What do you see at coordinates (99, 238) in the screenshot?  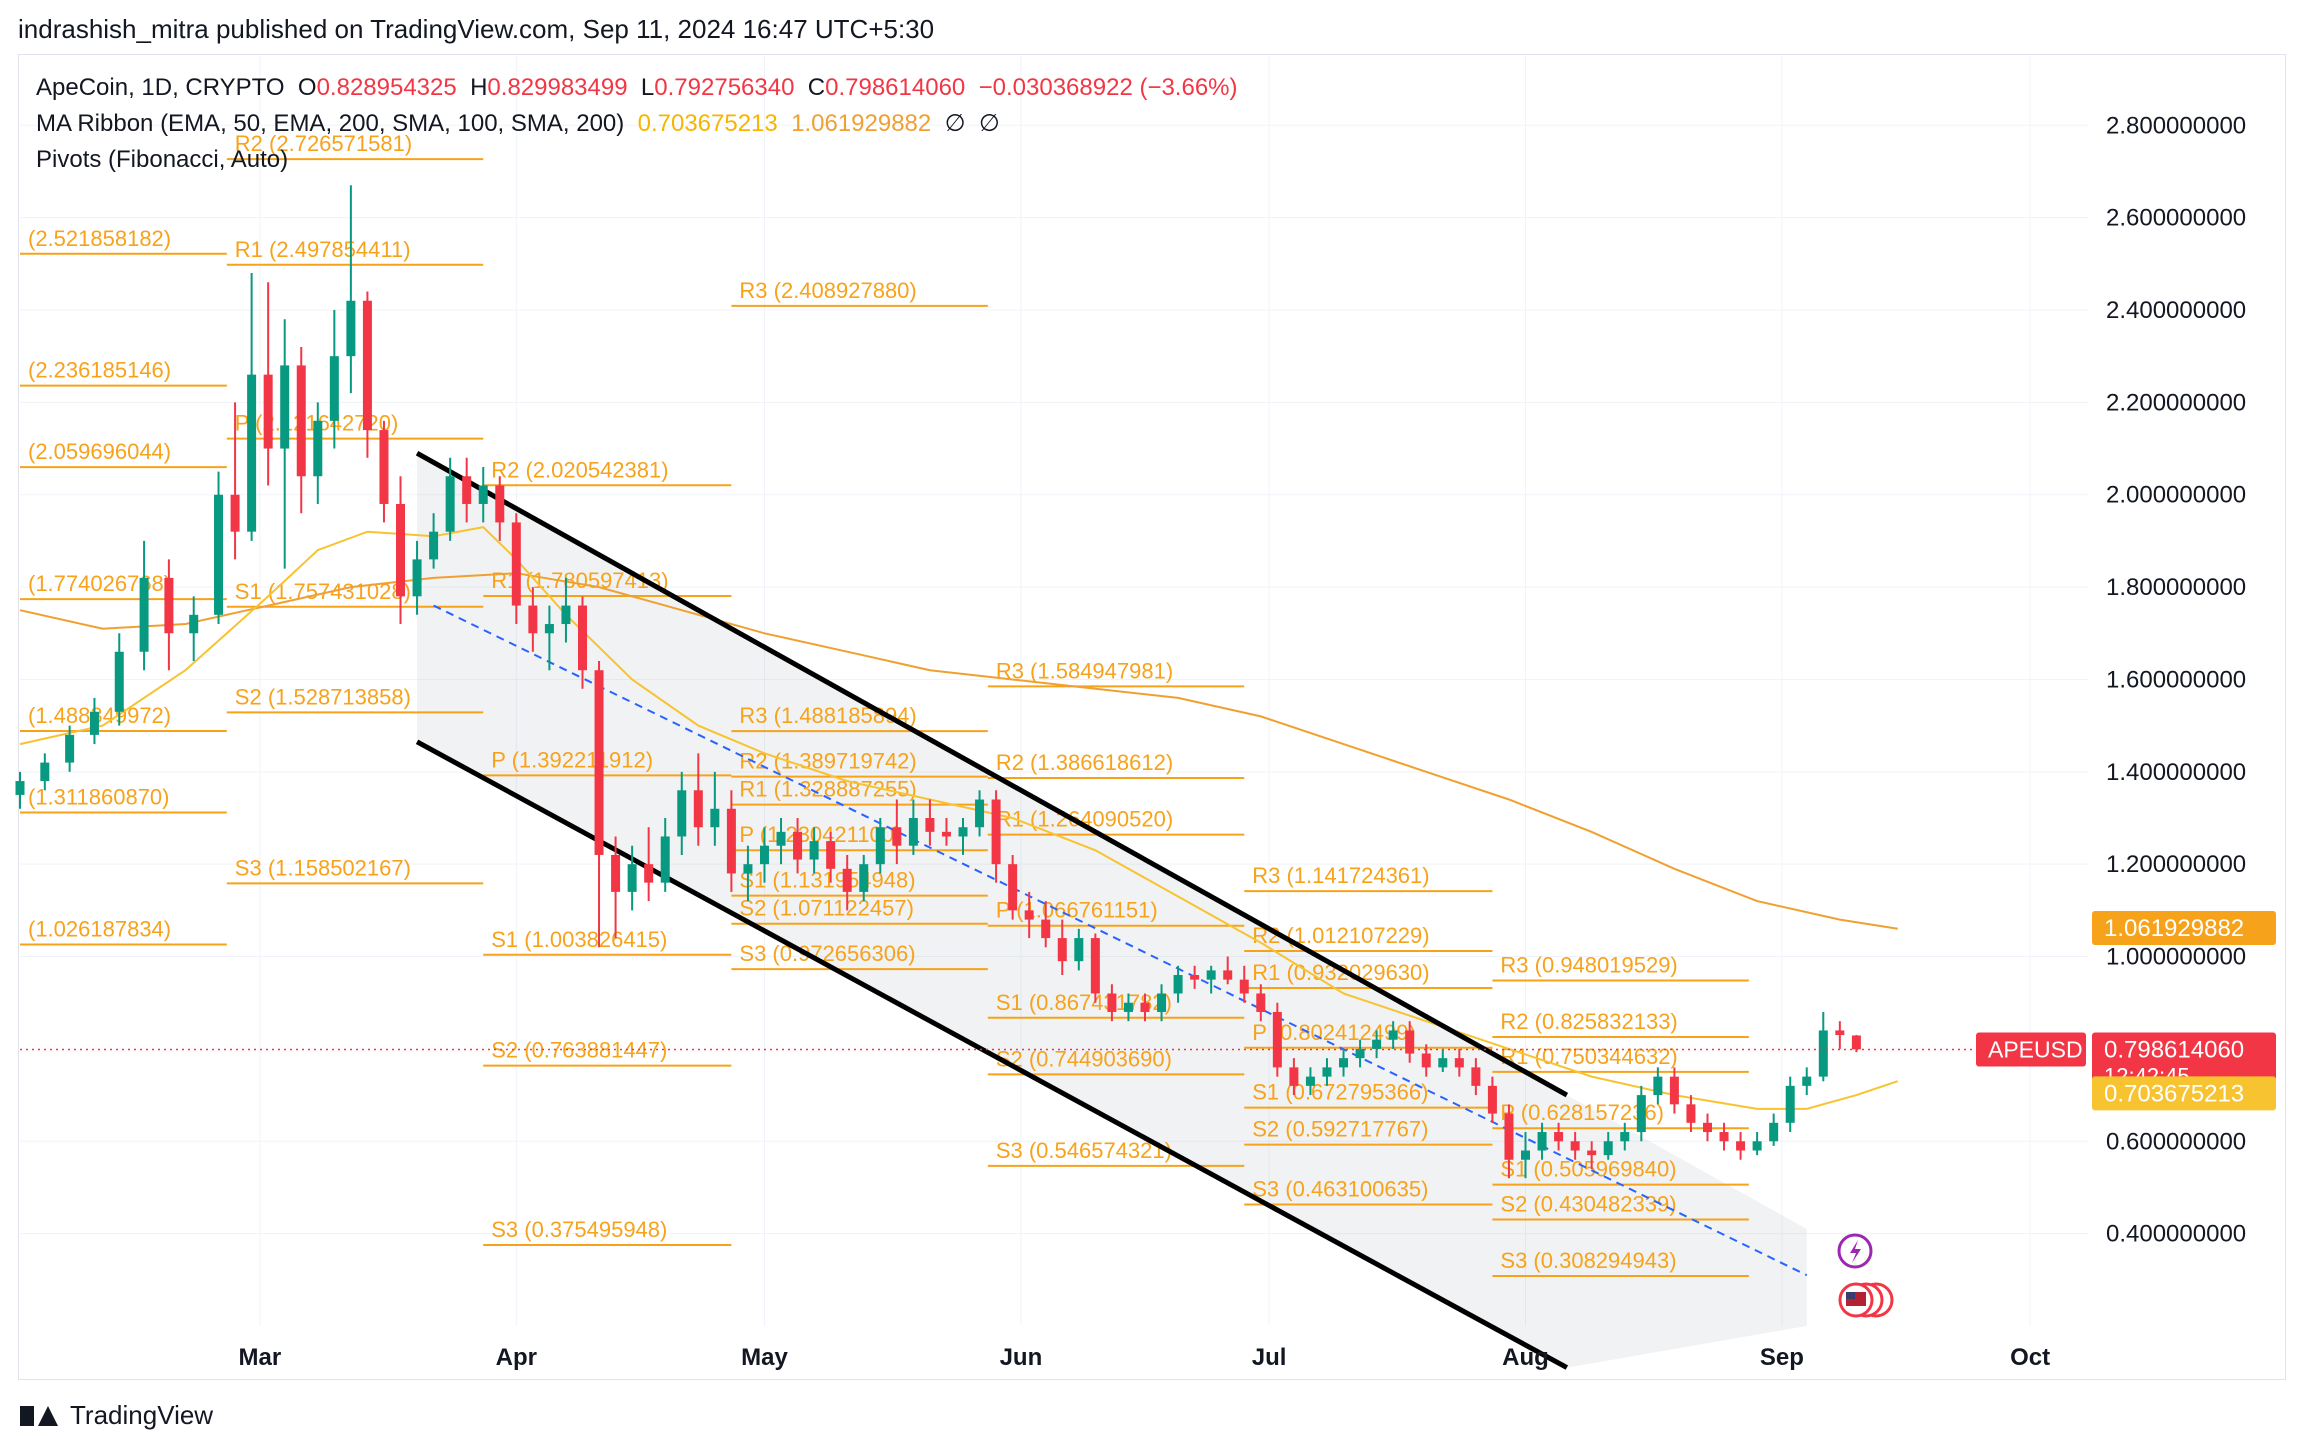 I see `pivot-label: (2.521858182)` at bounding box center [99, 238].